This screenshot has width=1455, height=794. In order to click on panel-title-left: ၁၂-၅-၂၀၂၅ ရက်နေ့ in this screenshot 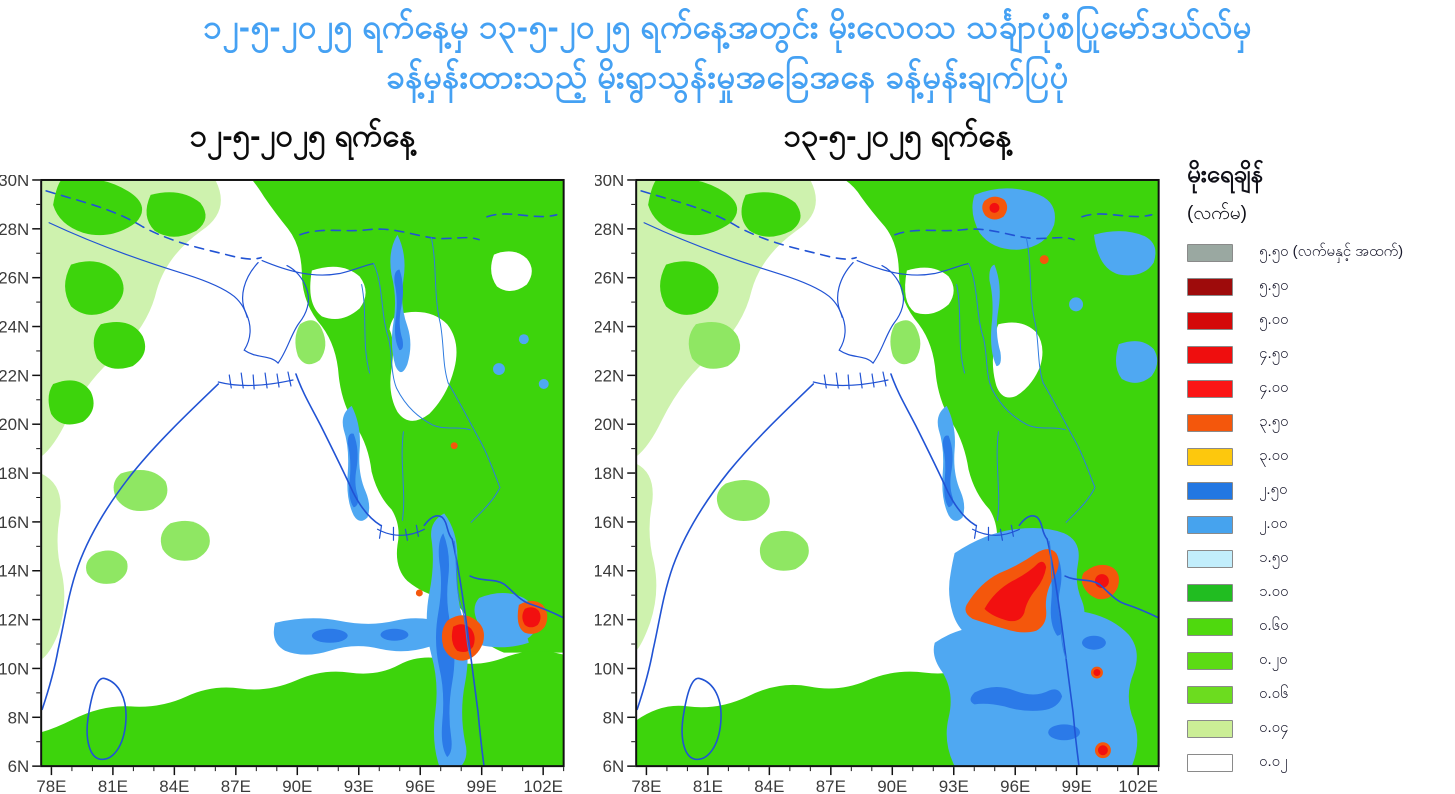, I will do `click(302, 135)`.